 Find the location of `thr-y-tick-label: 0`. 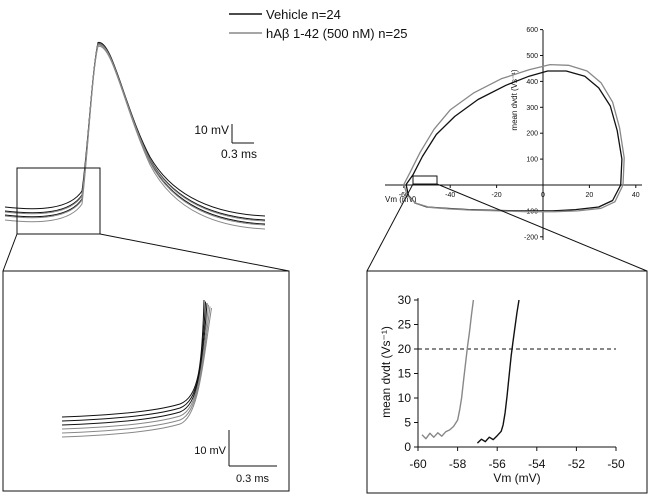

thr-y-tick-label: 0 is located at coordinates (407, 447).